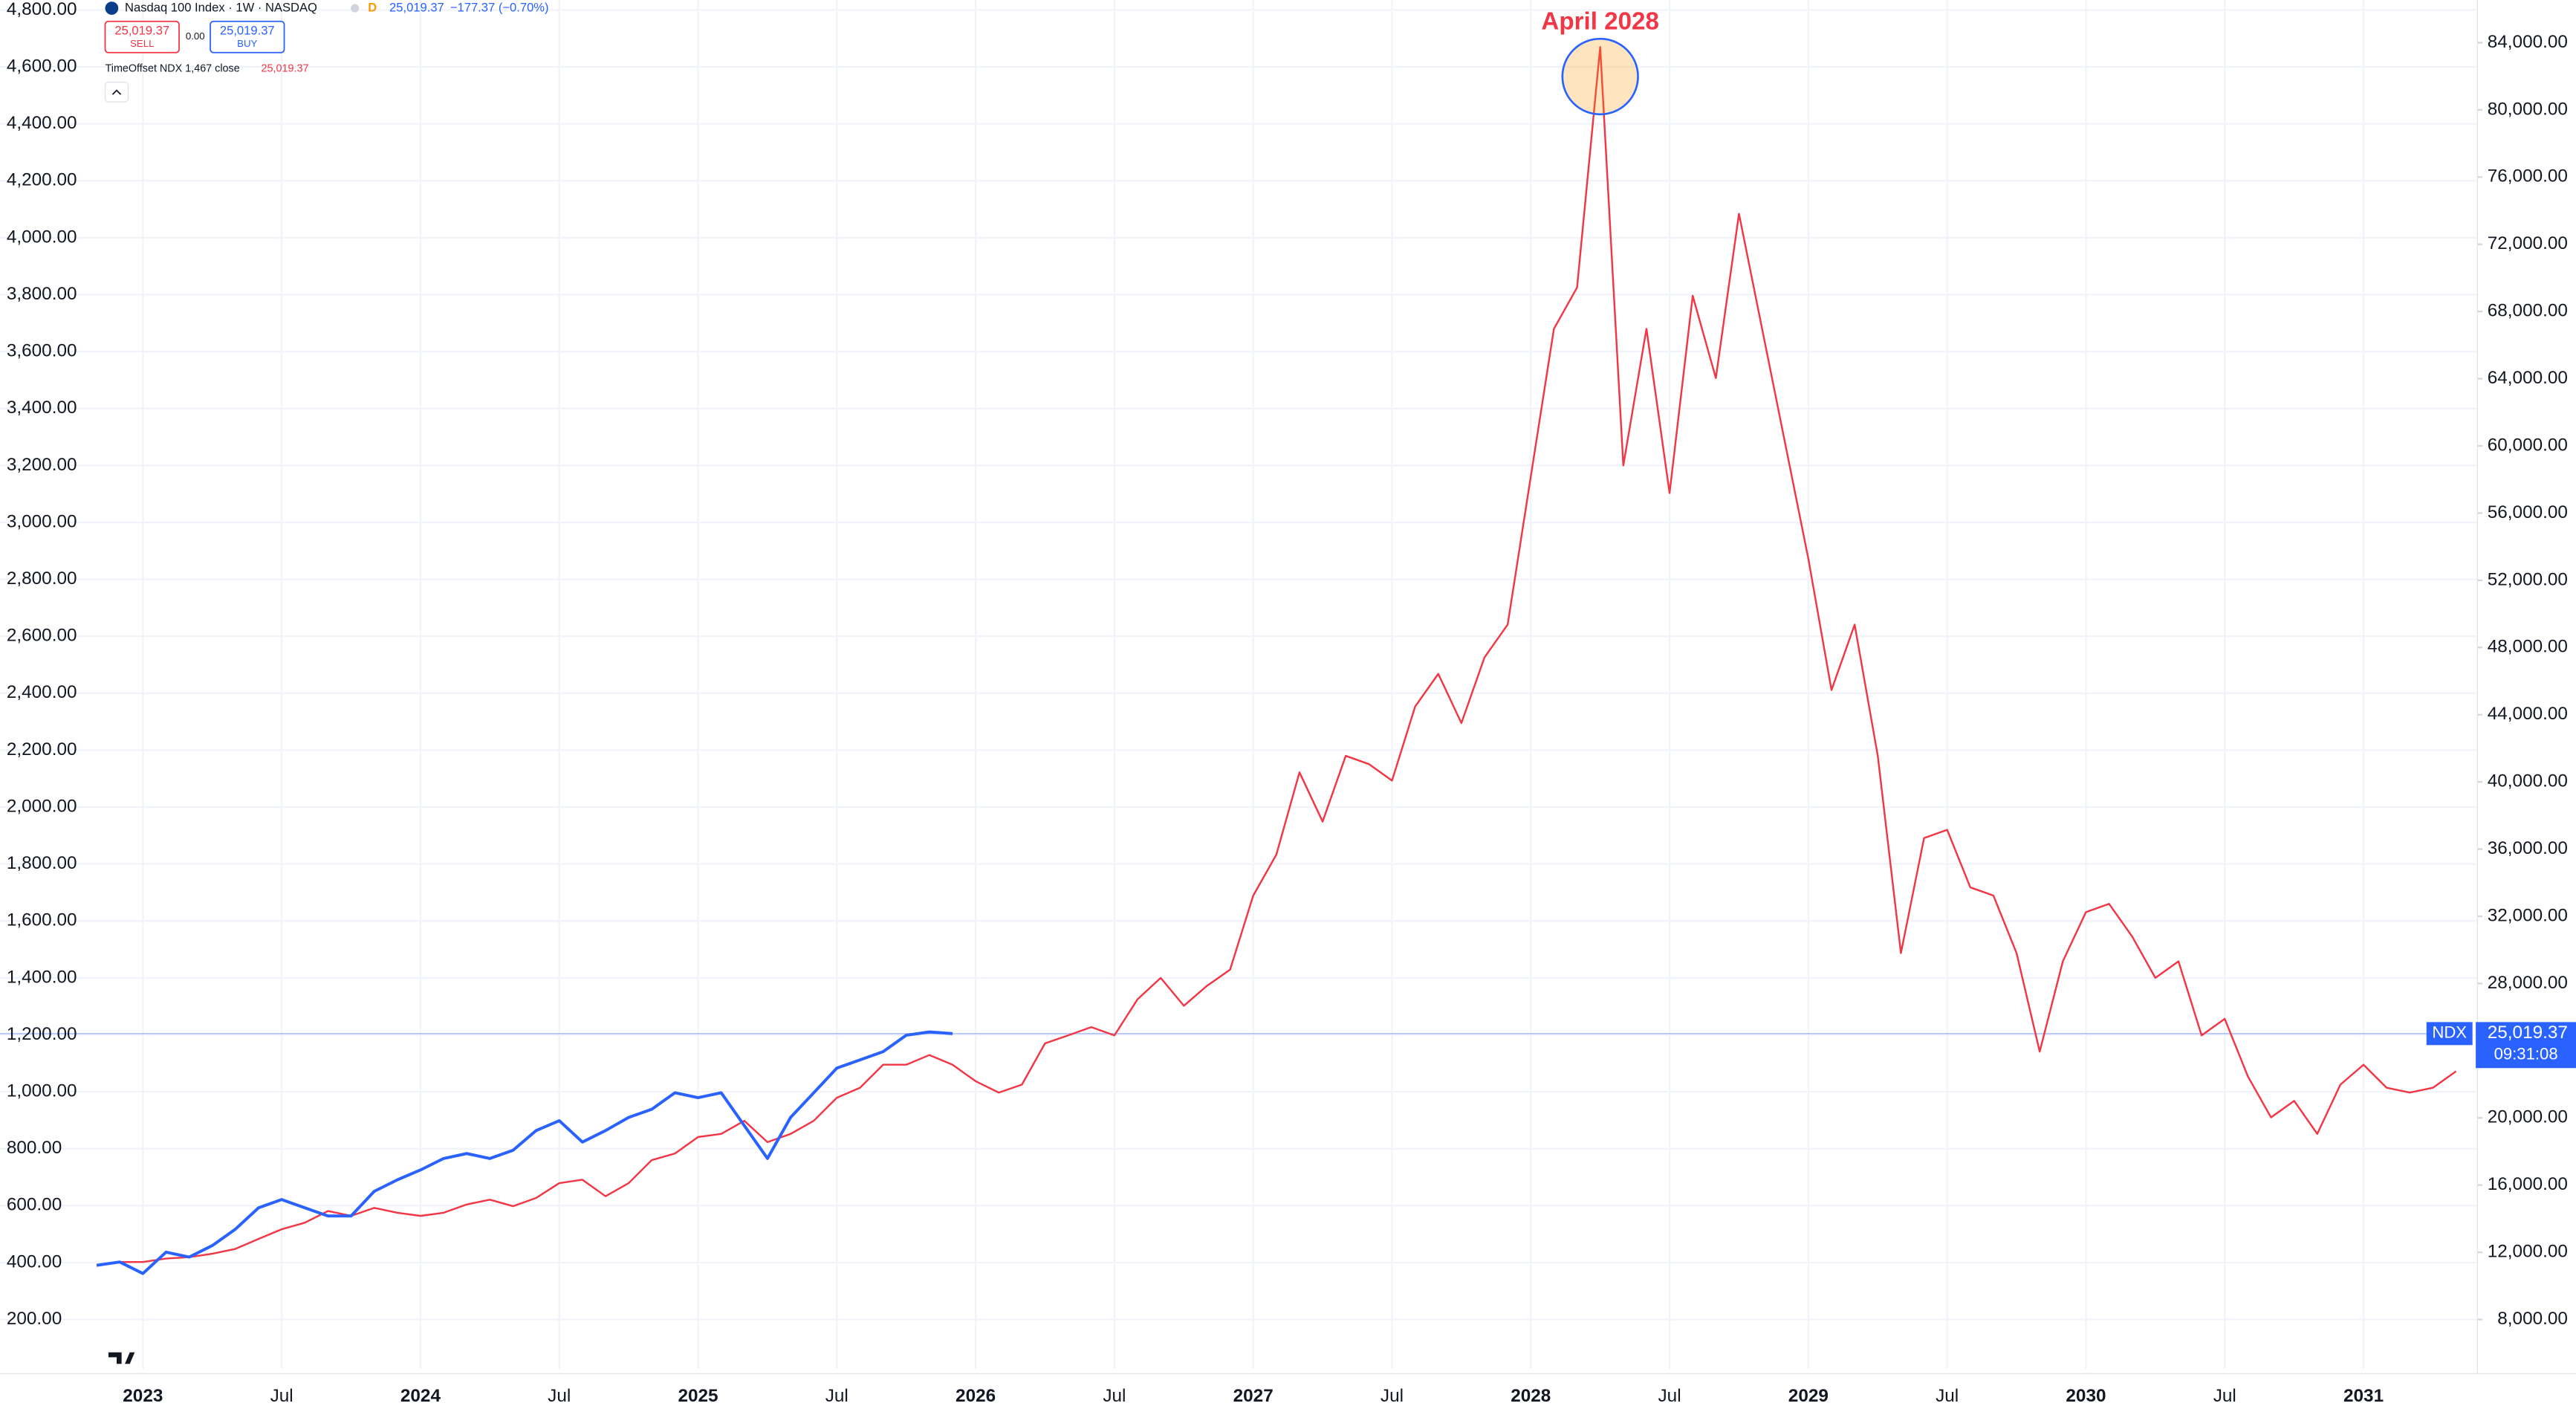 The height and width of the screenshot is (1409, 2576). I want to click on legend-name: TimeOffset NDX 1,467 close, so click(173, 69).